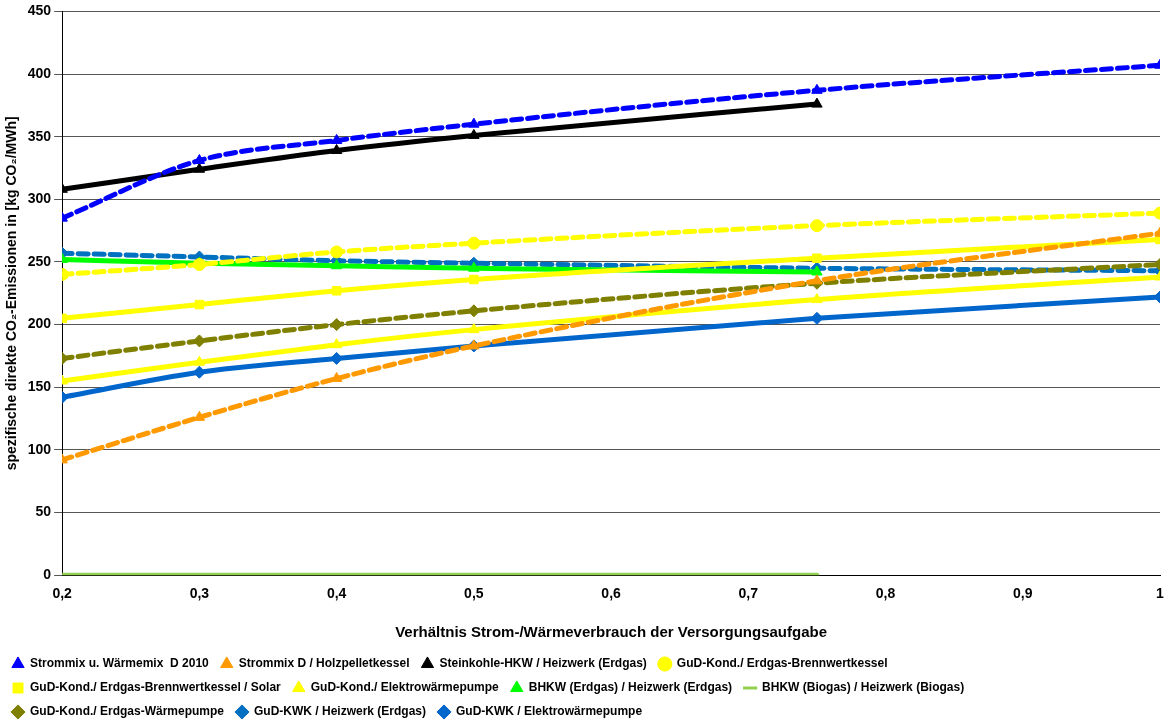 The height and width of the screenshot is (728, 1170). I want to click on legend-label: GuD-KWK / Elektrowärmepumpe, so click(549, 711).